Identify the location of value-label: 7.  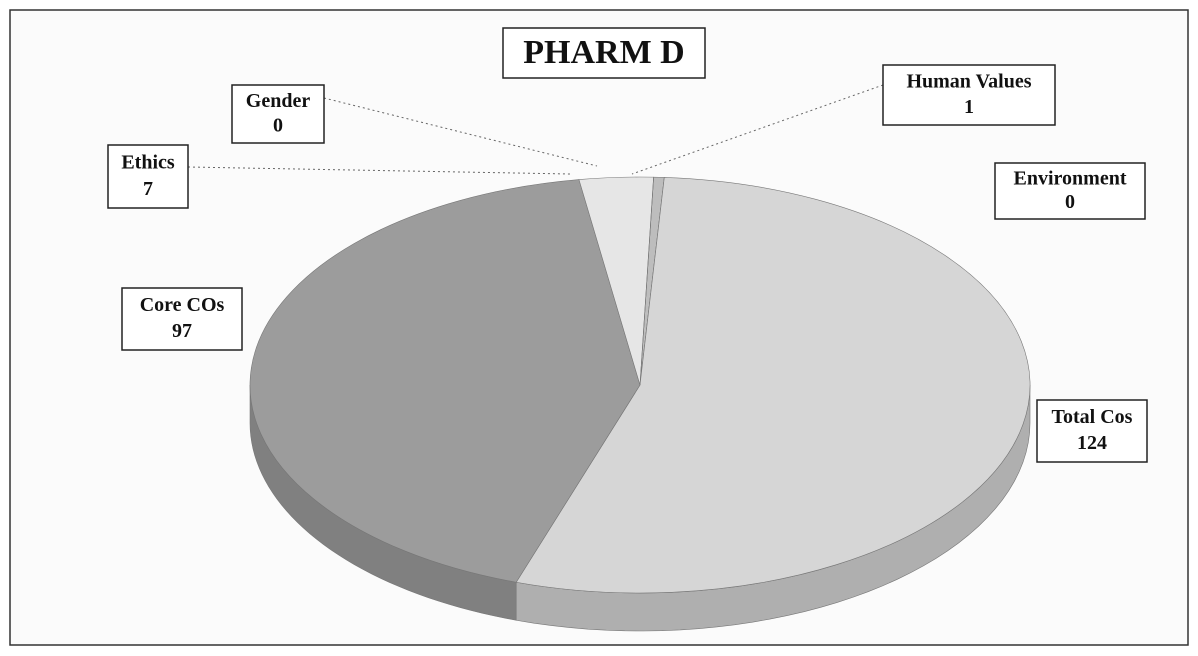
(148, 189).